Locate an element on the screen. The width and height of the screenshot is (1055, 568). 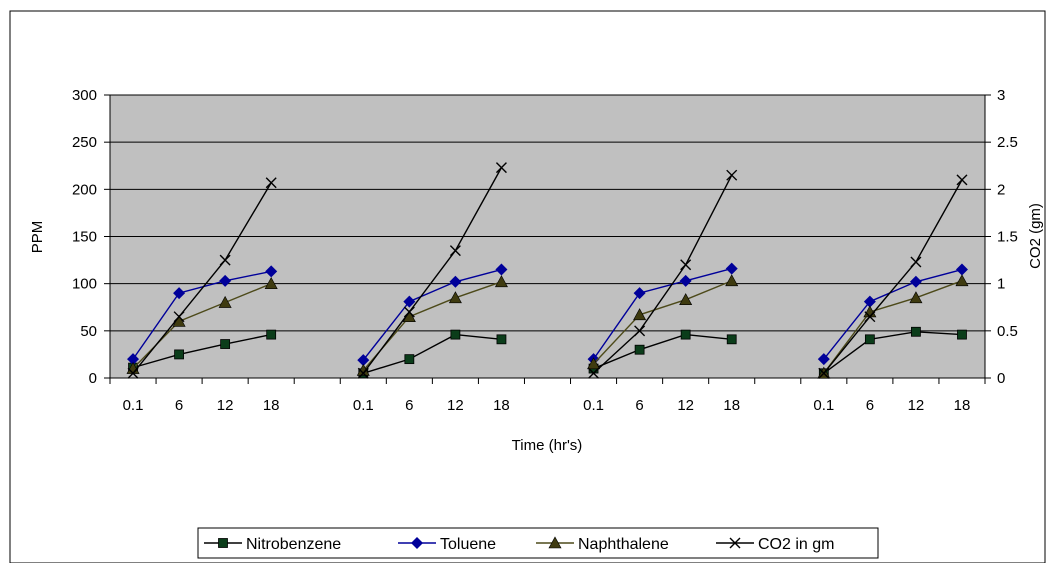
y2-tick-label: 2 is located at coordinates (1001, 189).